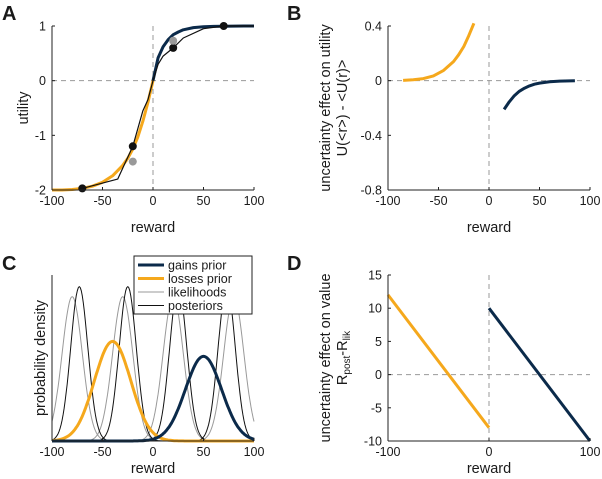 The height and width of the screenshot is (479, 602). Describe the element at coordinates (489, 201) in the screenshot. I see `panel-b-x-tick-label: 0` at that location.